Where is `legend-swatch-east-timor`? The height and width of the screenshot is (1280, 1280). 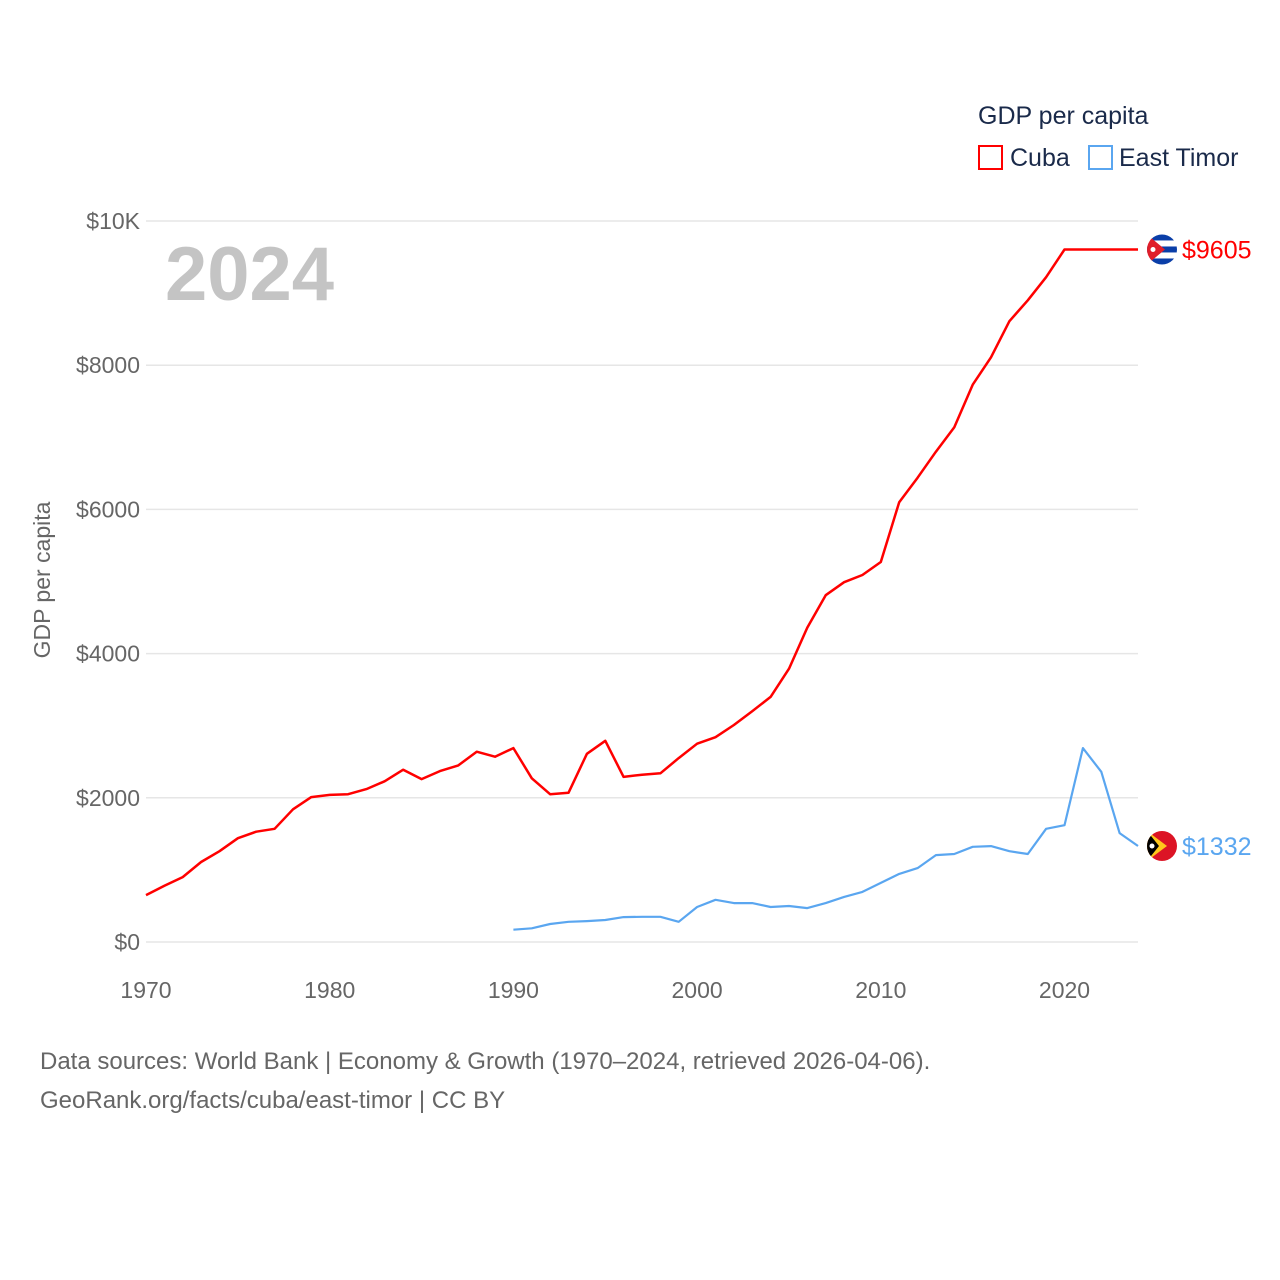
legend-swatch-east-timor is located at coordinates (1100, 157).